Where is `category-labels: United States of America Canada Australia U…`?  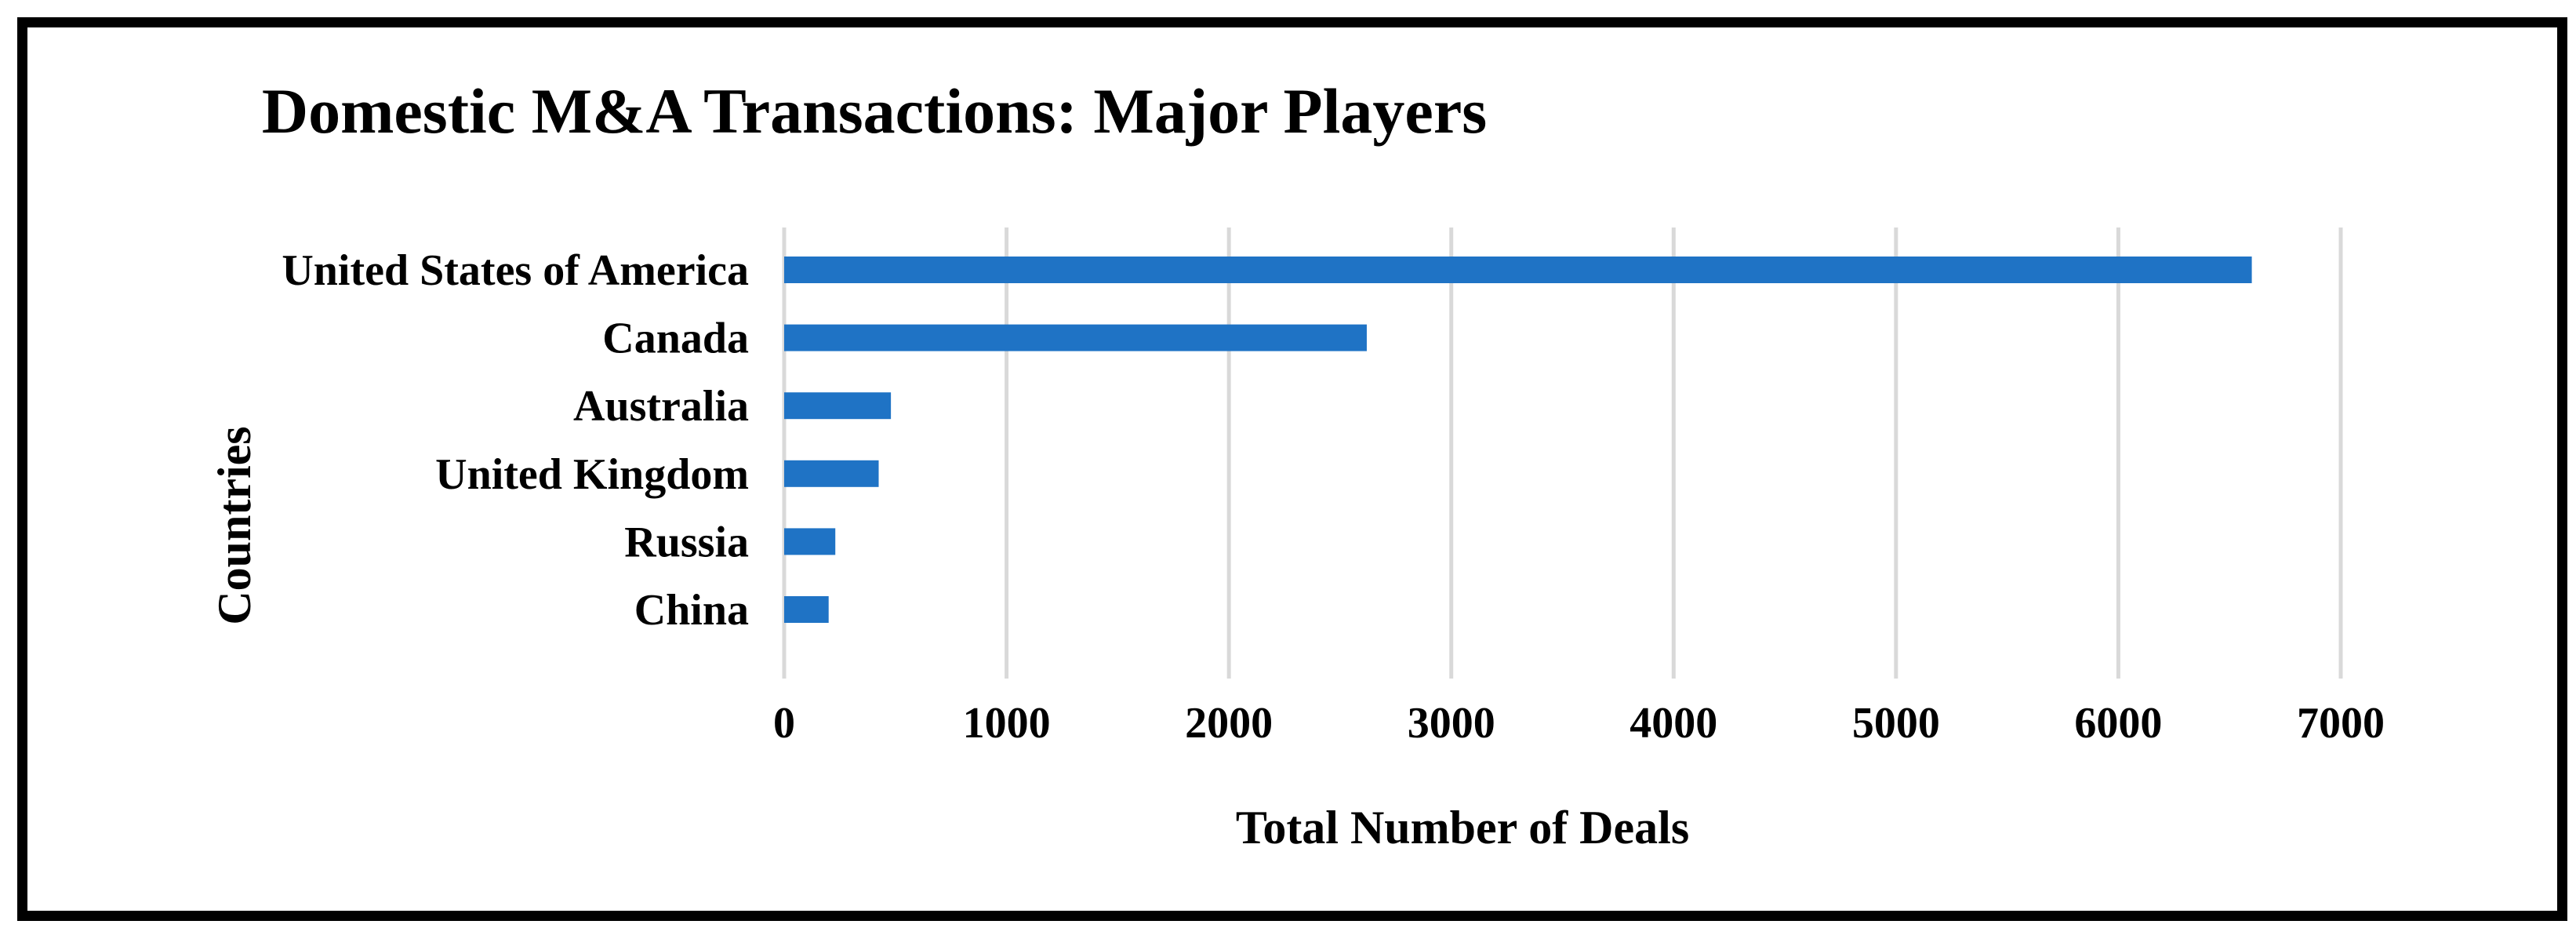 category-labels: United States of America Canada Australia U… is located at coordinates (515, 440).